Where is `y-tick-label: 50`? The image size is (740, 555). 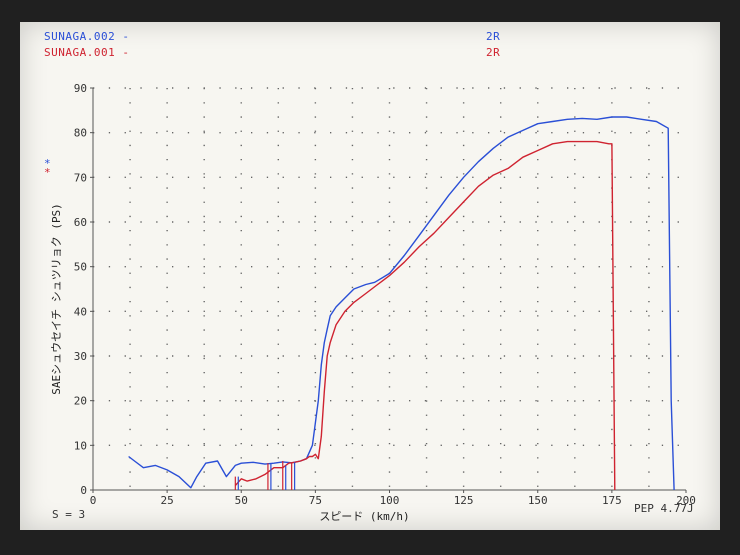 y-tick-label: 50 is located at coordinates (80, 267).